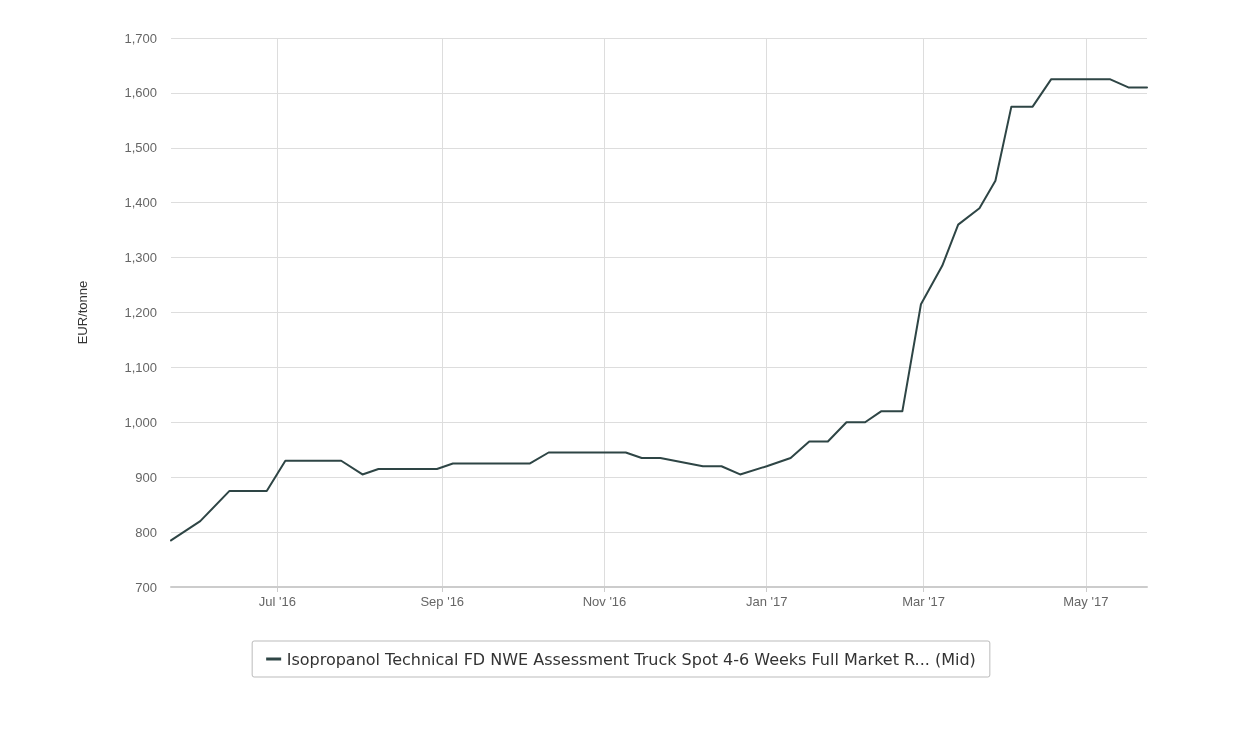 The height and width of the screenshot is (747, 1242). What do you see at coordinates (631, 659) in the screenshot?
I see `legend-label: Isopropanol Technical FD NWE Assessment Truck Spot 4-6 Weeks Full Market R... (Mid)` at bounding box center [631, 659].